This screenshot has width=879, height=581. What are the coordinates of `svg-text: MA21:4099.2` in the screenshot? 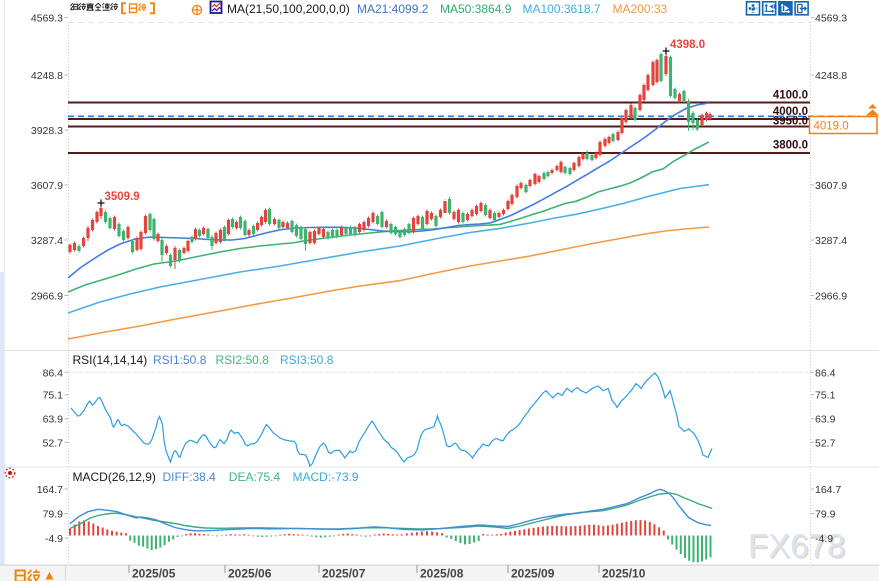 It's located at (393, 9).